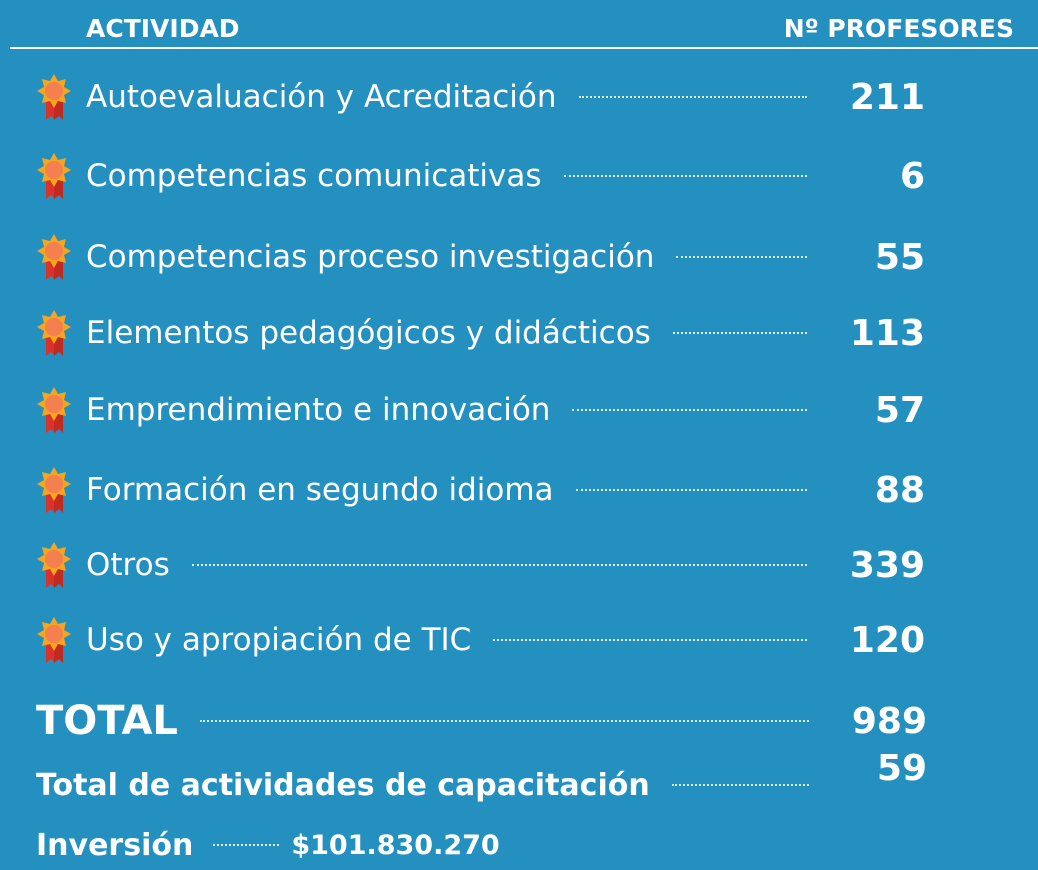  I want to click on count-value: 211, so click(887, 97).